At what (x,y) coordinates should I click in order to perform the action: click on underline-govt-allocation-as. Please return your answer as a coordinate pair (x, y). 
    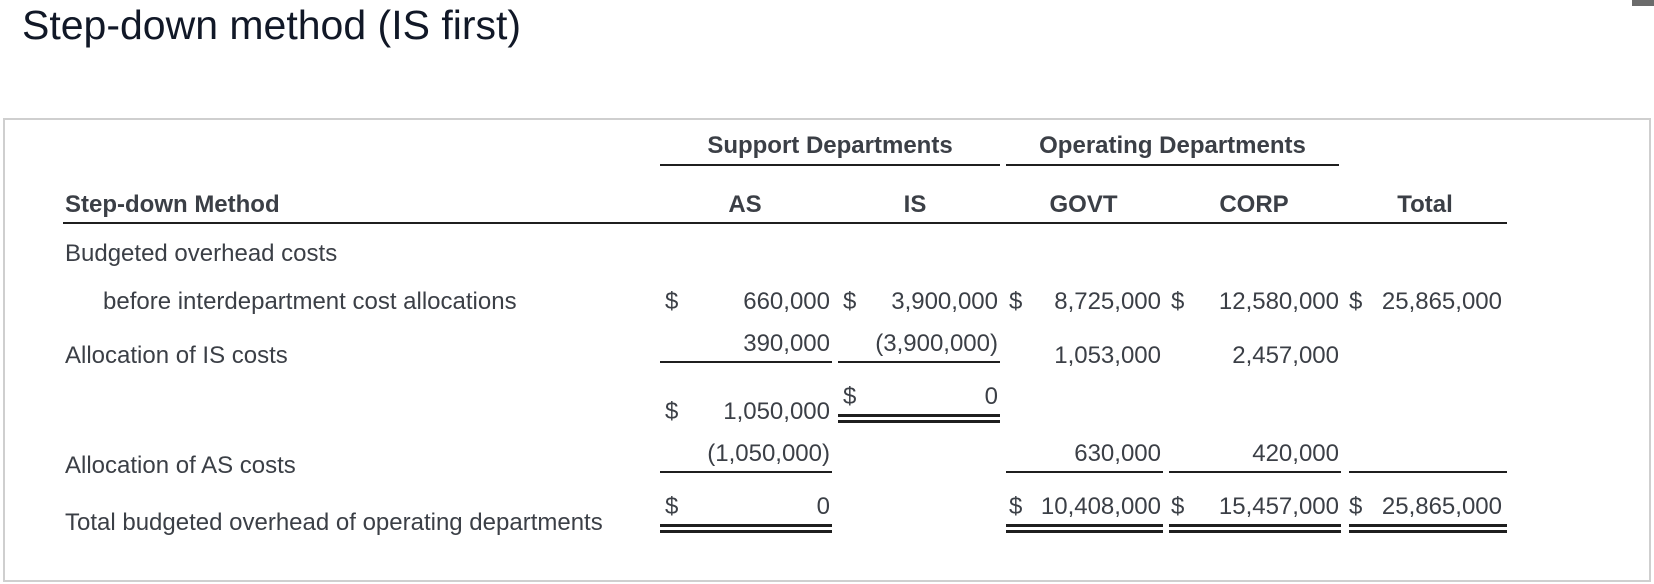
    Looking at the image, I should click on (1084, 472).